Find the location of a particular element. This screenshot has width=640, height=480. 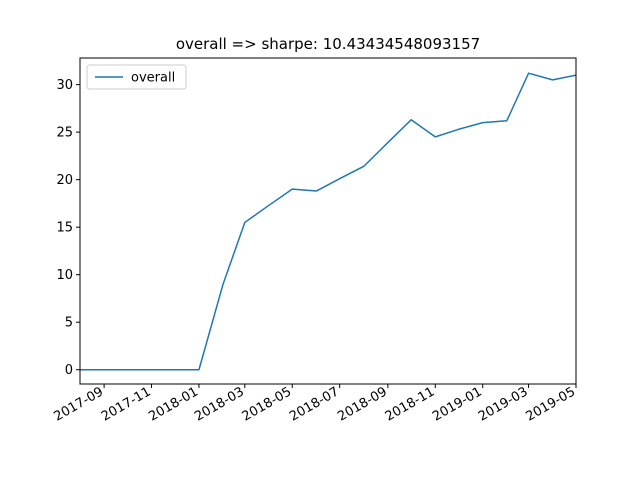

legend-label: overall is located at coordinates (153, 78).